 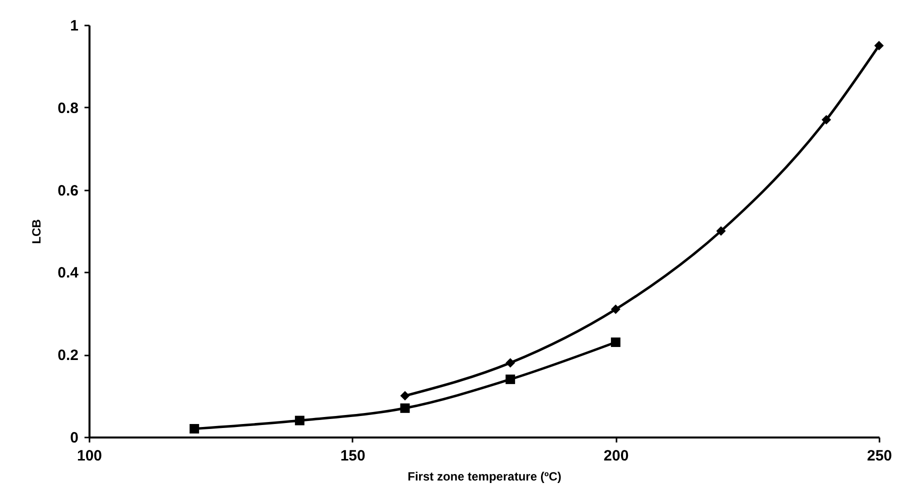 What do you see at coordinates (89, 456) in the screenshot?
I see `x-tick-label: 100` at bounding box center [89, 456].